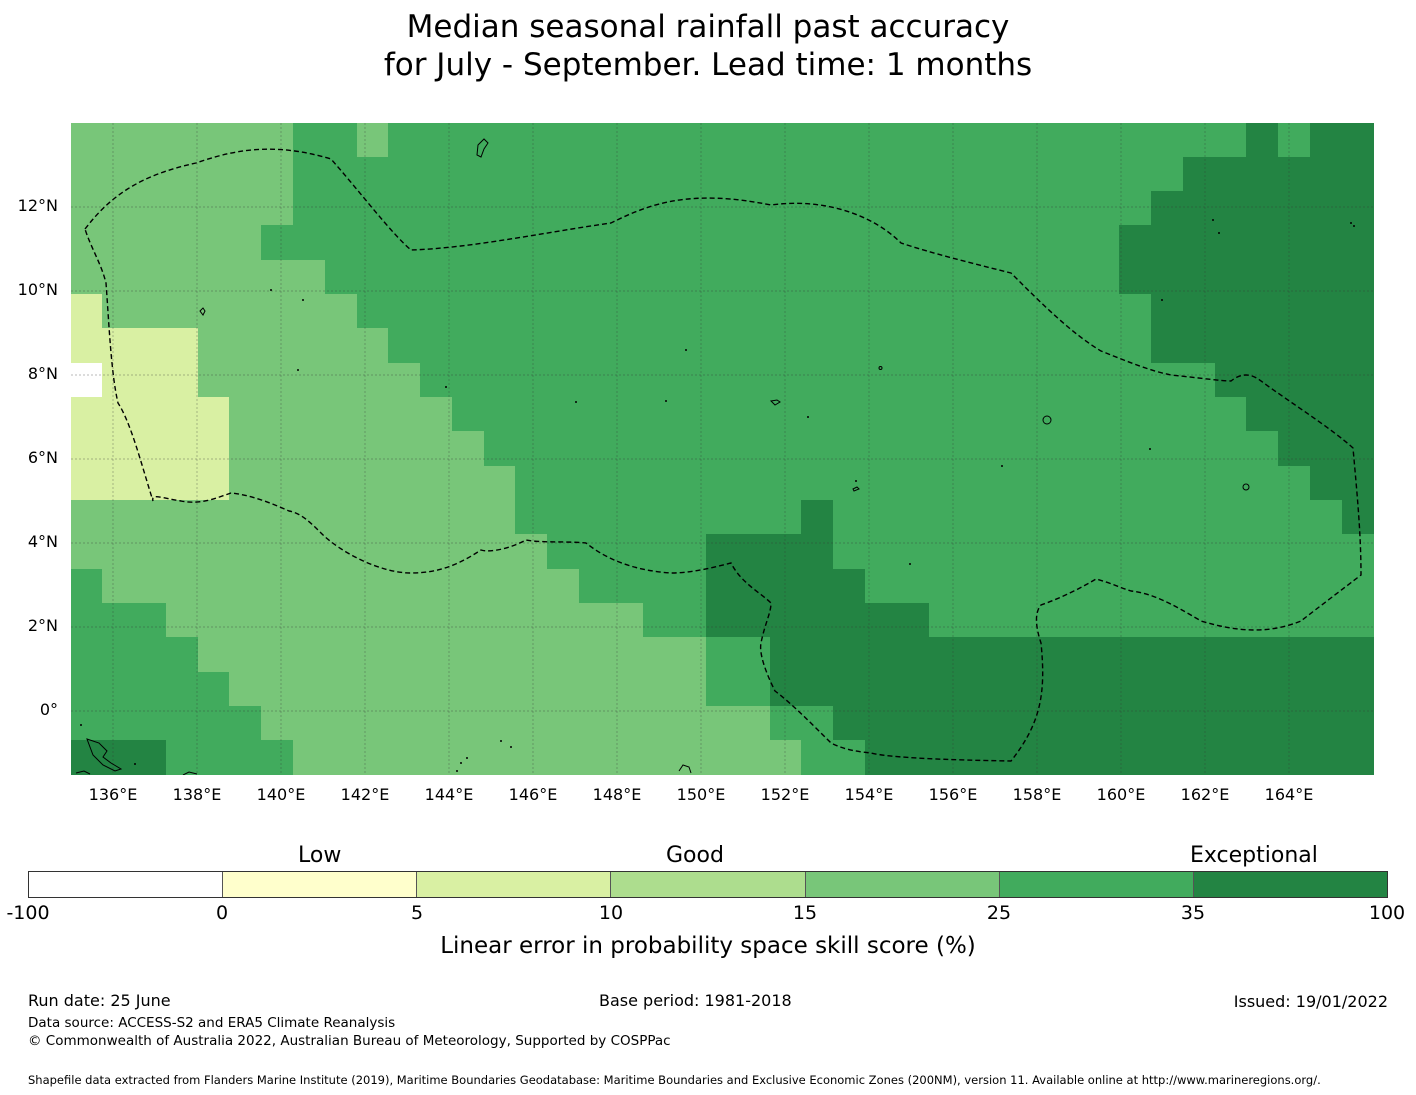  What do you see at coordinates (1037, 794) in the screenshot?
I see `lon-label-158e: 158°E` at bounding box center [1037, 794].